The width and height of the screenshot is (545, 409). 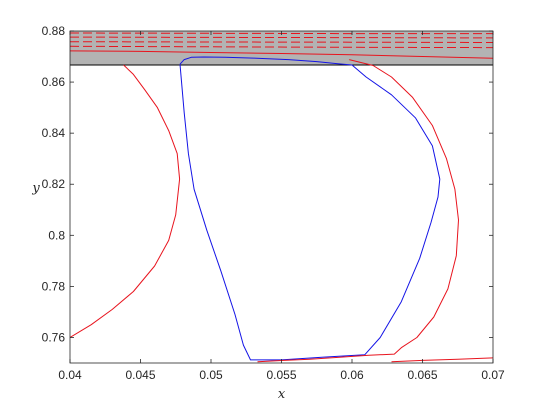 What do you see at coordinates (352, 375) in the screenshot?
I see `x-tick-label: 0.06` at bounding box center [352, 375].